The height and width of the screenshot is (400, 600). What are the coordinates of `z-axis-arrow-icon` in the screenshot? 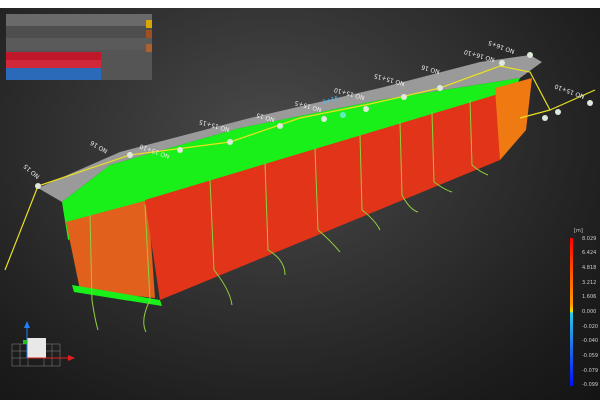 It's located at (27, 324).